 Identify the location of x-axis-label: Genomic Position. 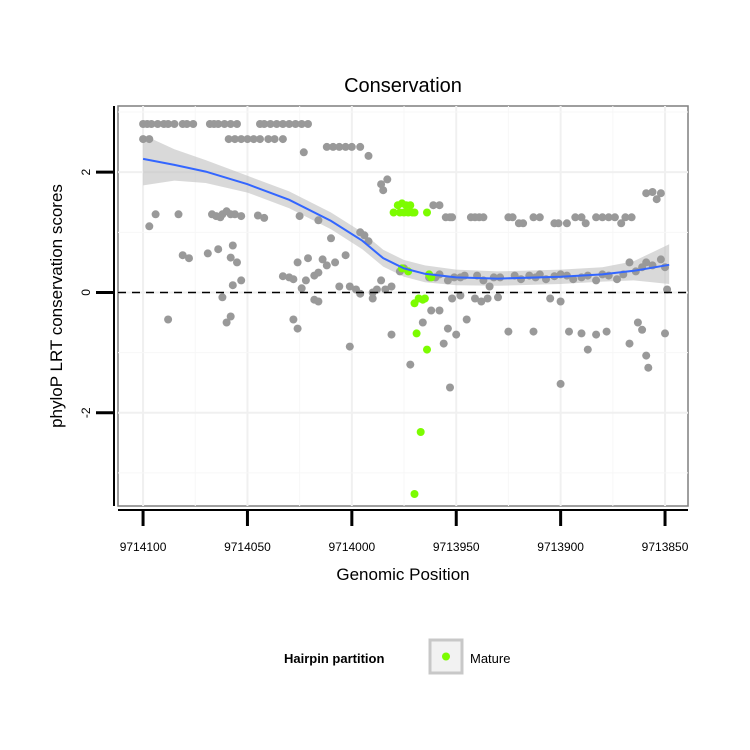
(402, 574).